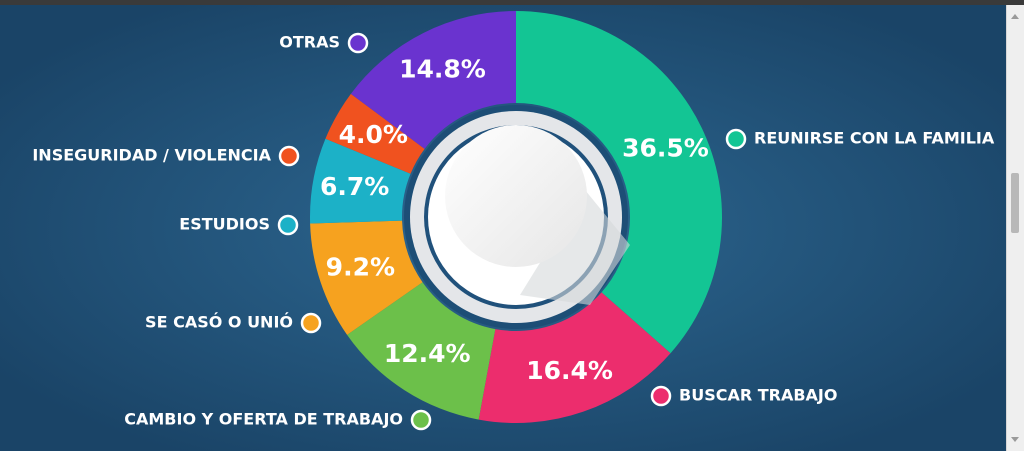 This screenshot has width=1024, height=451. I want to click on legend-item-buscar-trabajo: BUSCAR TRABAJO, so click(743, 396).